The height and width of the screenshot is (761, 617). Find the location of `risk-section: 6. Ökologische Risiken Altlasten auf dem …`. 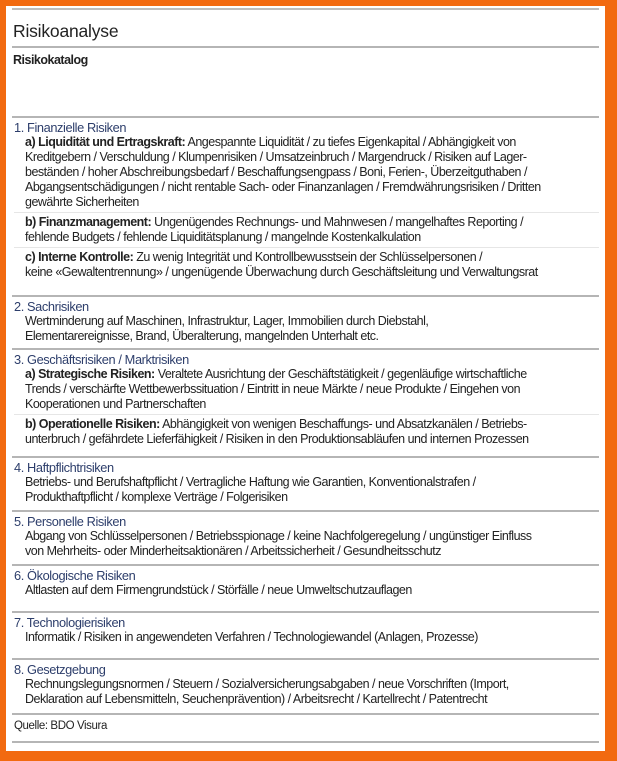

risk-section: 6. Ökologische Risiken Altlasten auf dem … is located at coordinates (305, 589).